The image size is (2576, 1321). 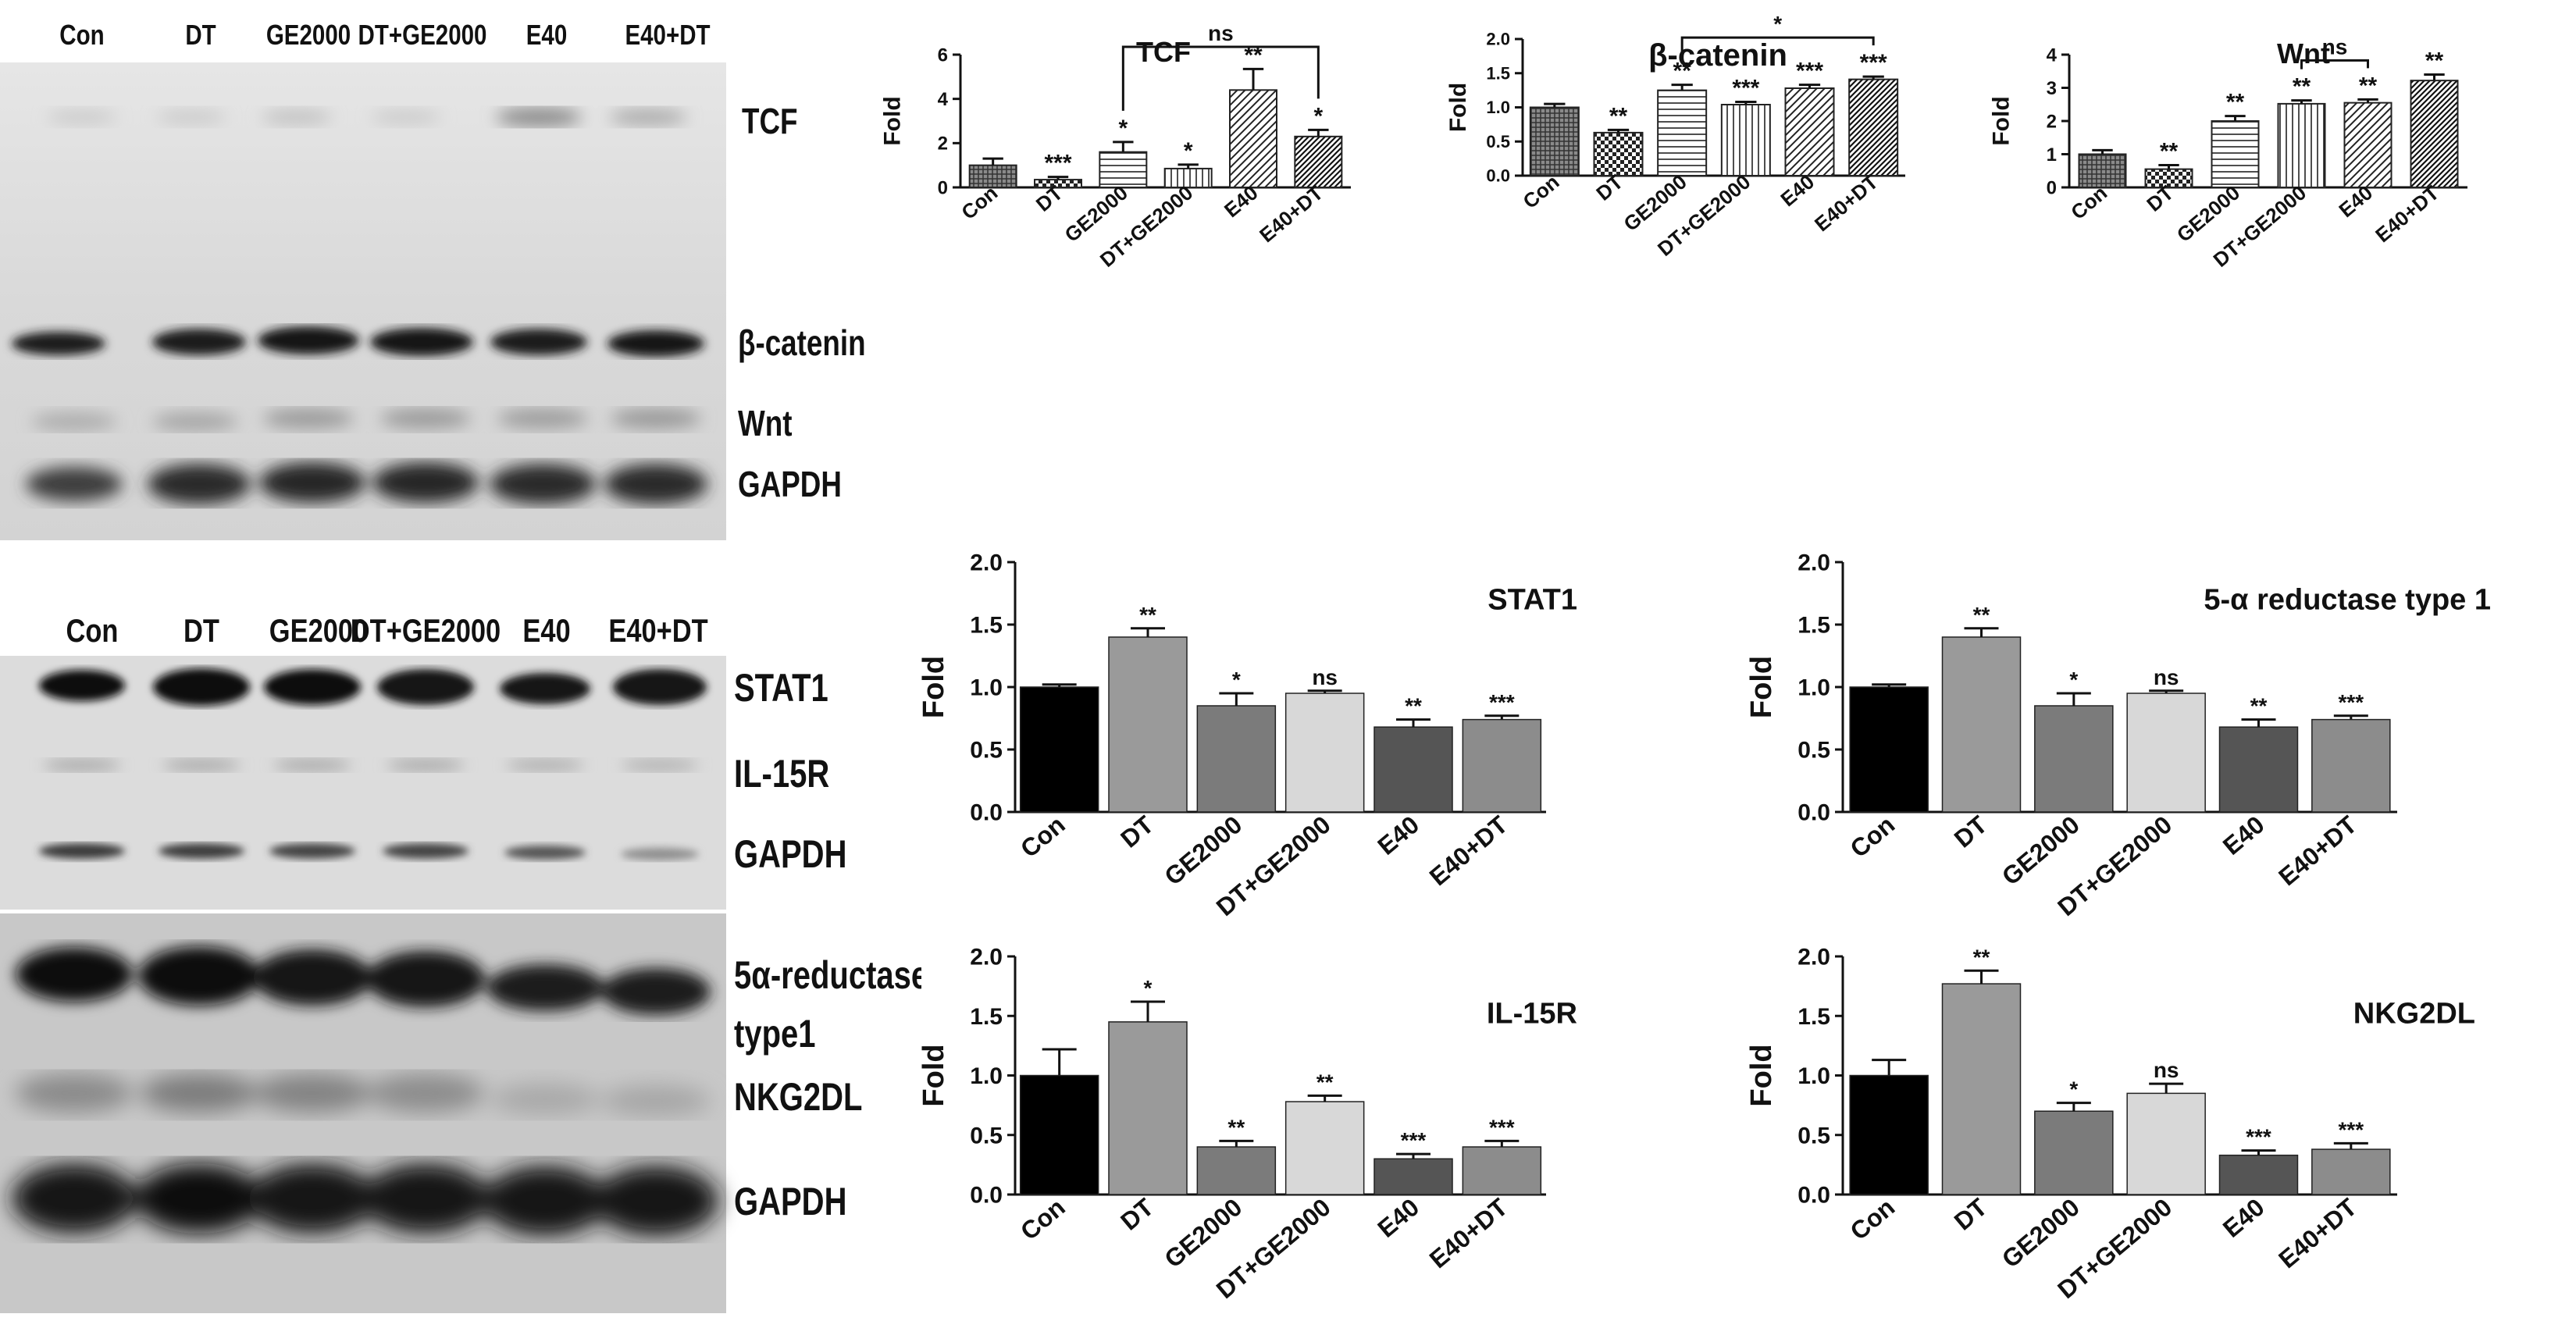 I want to click on band-label-nkg2dl: NKG2DL, so click(x=798, y=1097).